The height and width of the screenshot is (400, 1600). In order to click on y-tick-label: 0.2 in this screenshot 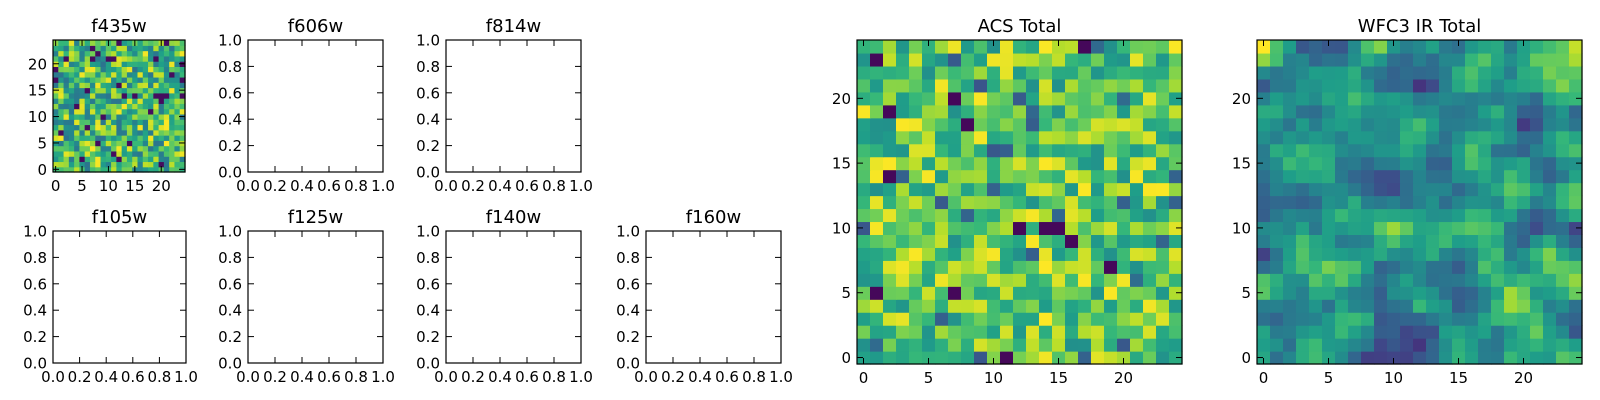, I will do `click(230, 337)`.